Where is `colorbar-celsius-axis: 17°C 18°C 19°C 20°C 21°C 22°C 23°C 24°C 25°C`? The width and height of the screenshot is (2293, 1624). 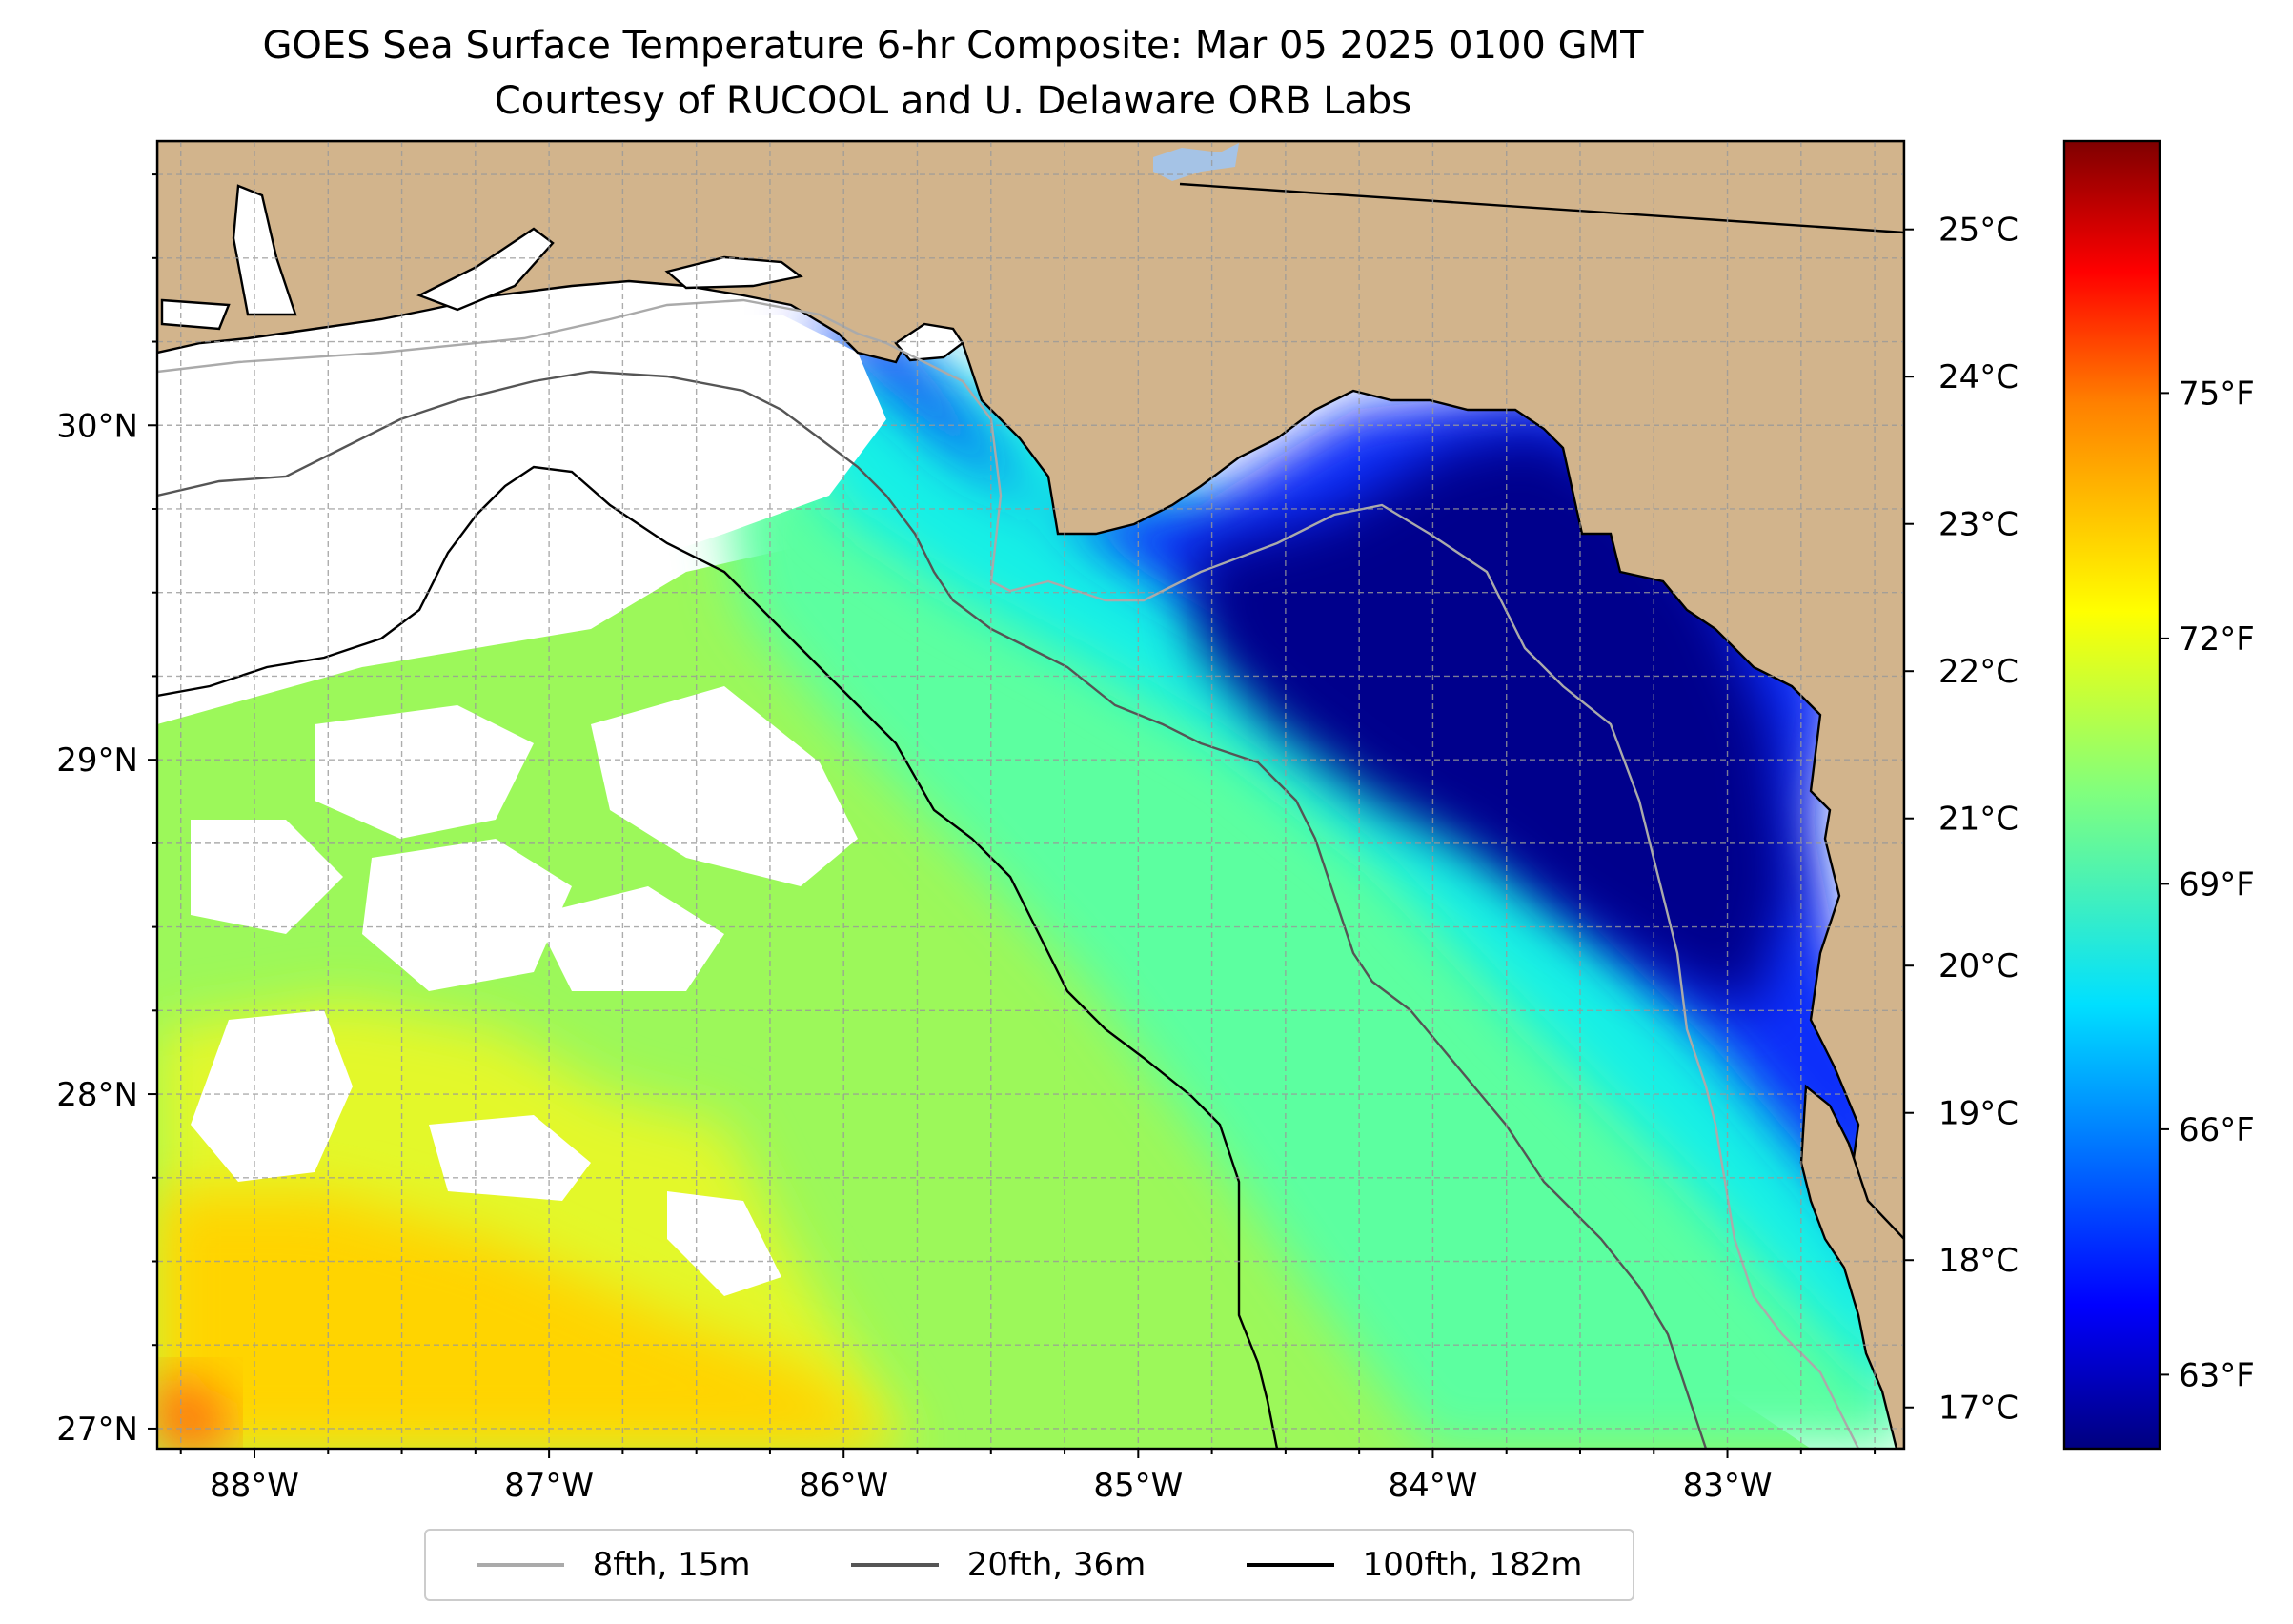
colorbar-celsius-axis: 17°C 18°C 19°C 20°C 21°C 22°C 23°C 24°C 25°C is located at coordinates (1961, 820).